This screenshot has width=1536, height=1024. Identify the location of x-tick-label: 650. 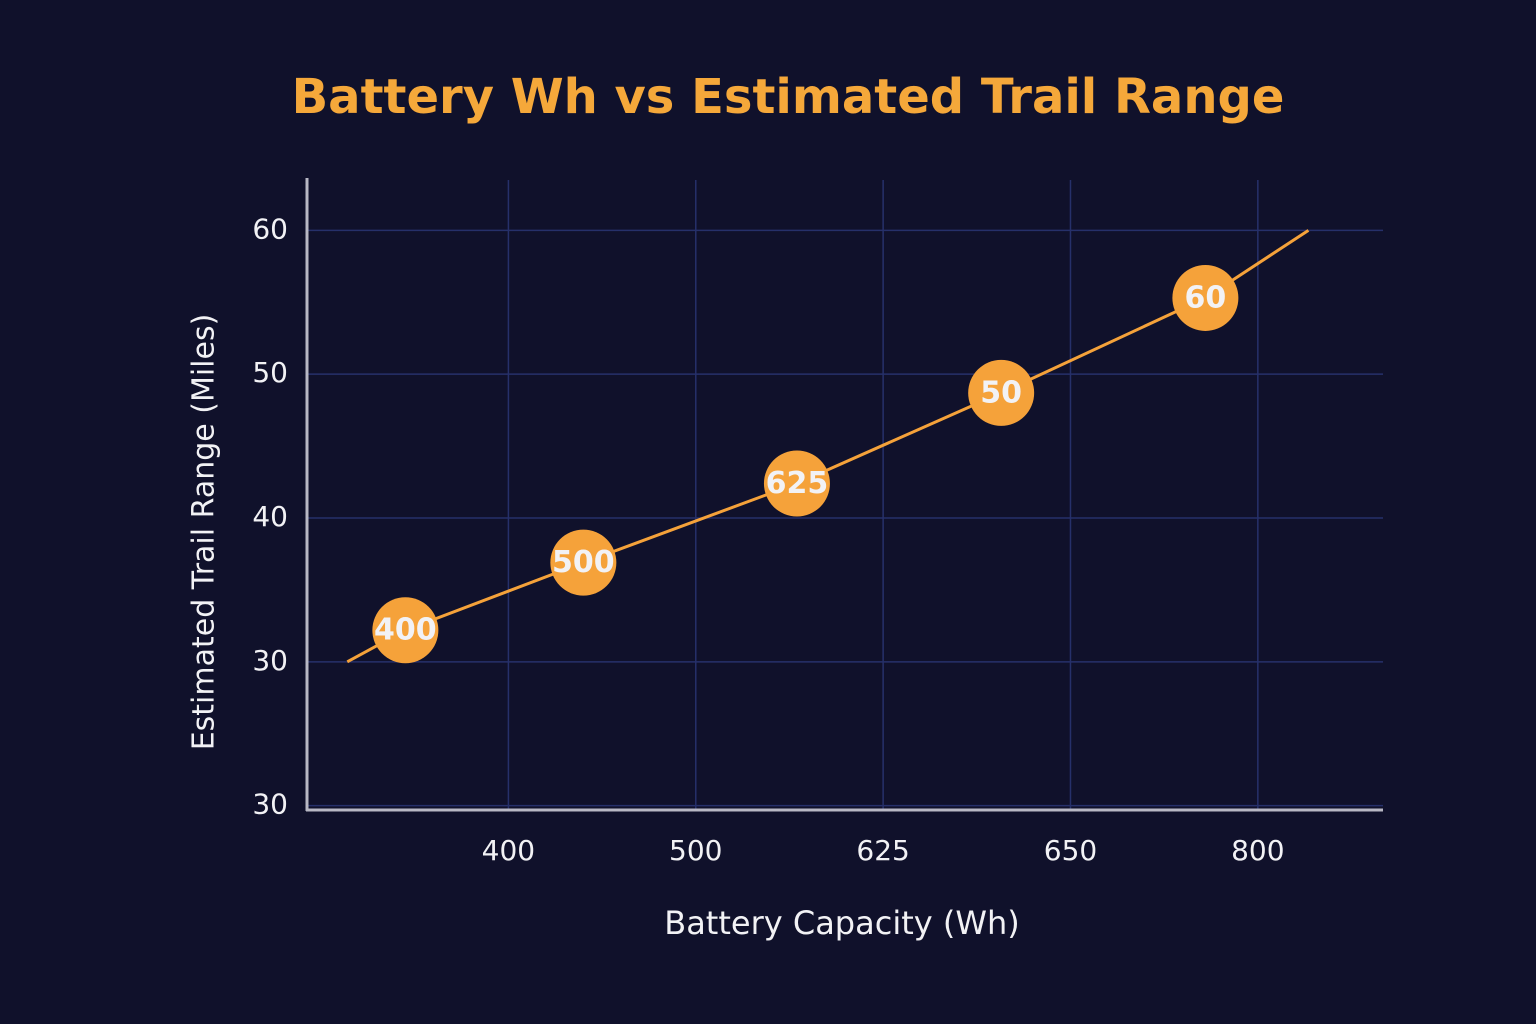
(1070, 850).